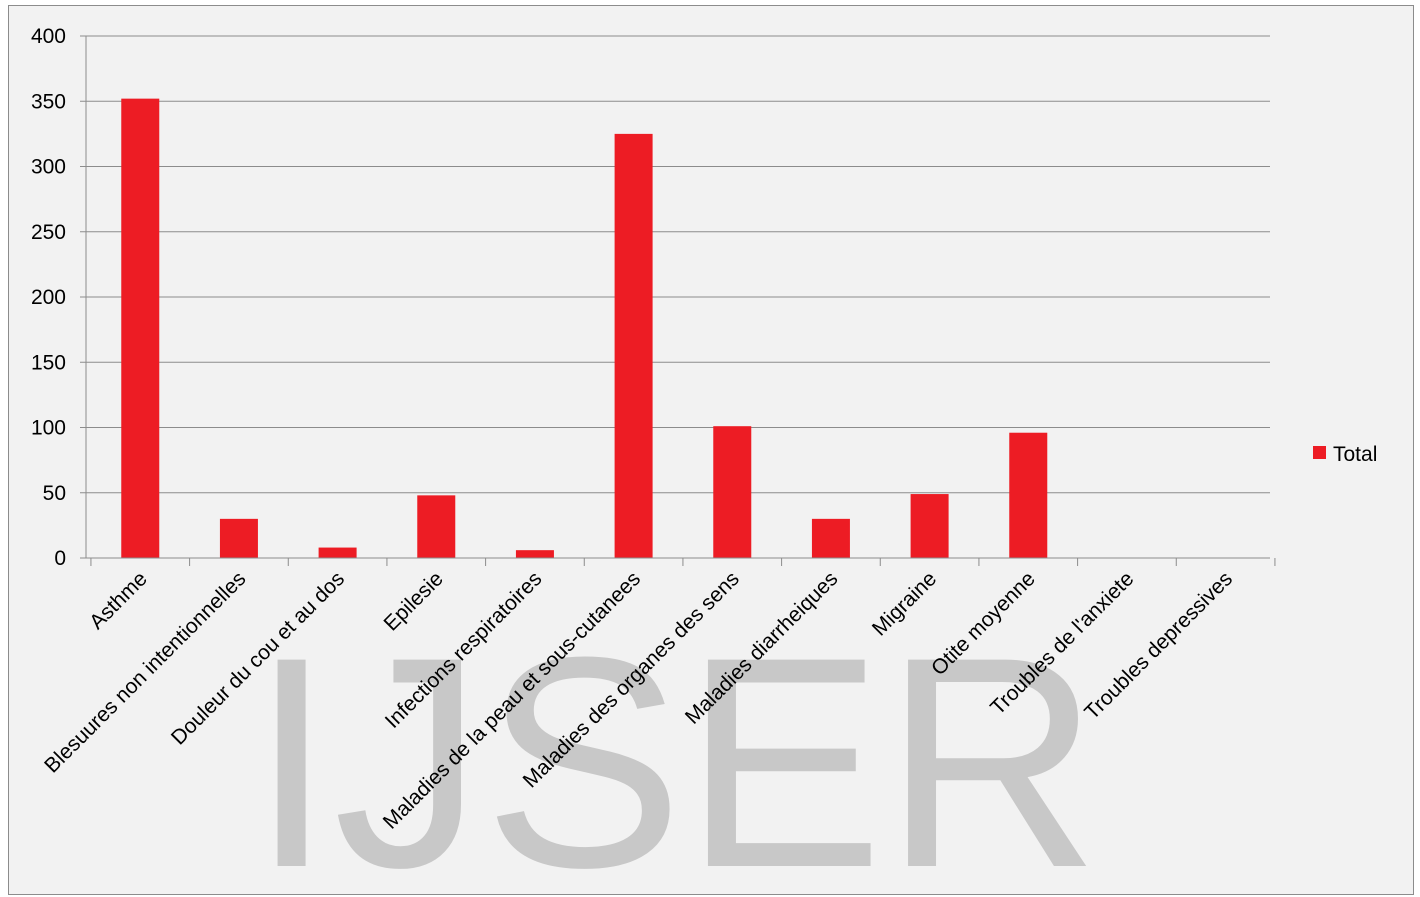 This screenshot has height=897, width=1420. What do you see at coordinates (48, 232) in the screenshot?
I see `y-tick-label: 250` at bounding box center [48, 232].